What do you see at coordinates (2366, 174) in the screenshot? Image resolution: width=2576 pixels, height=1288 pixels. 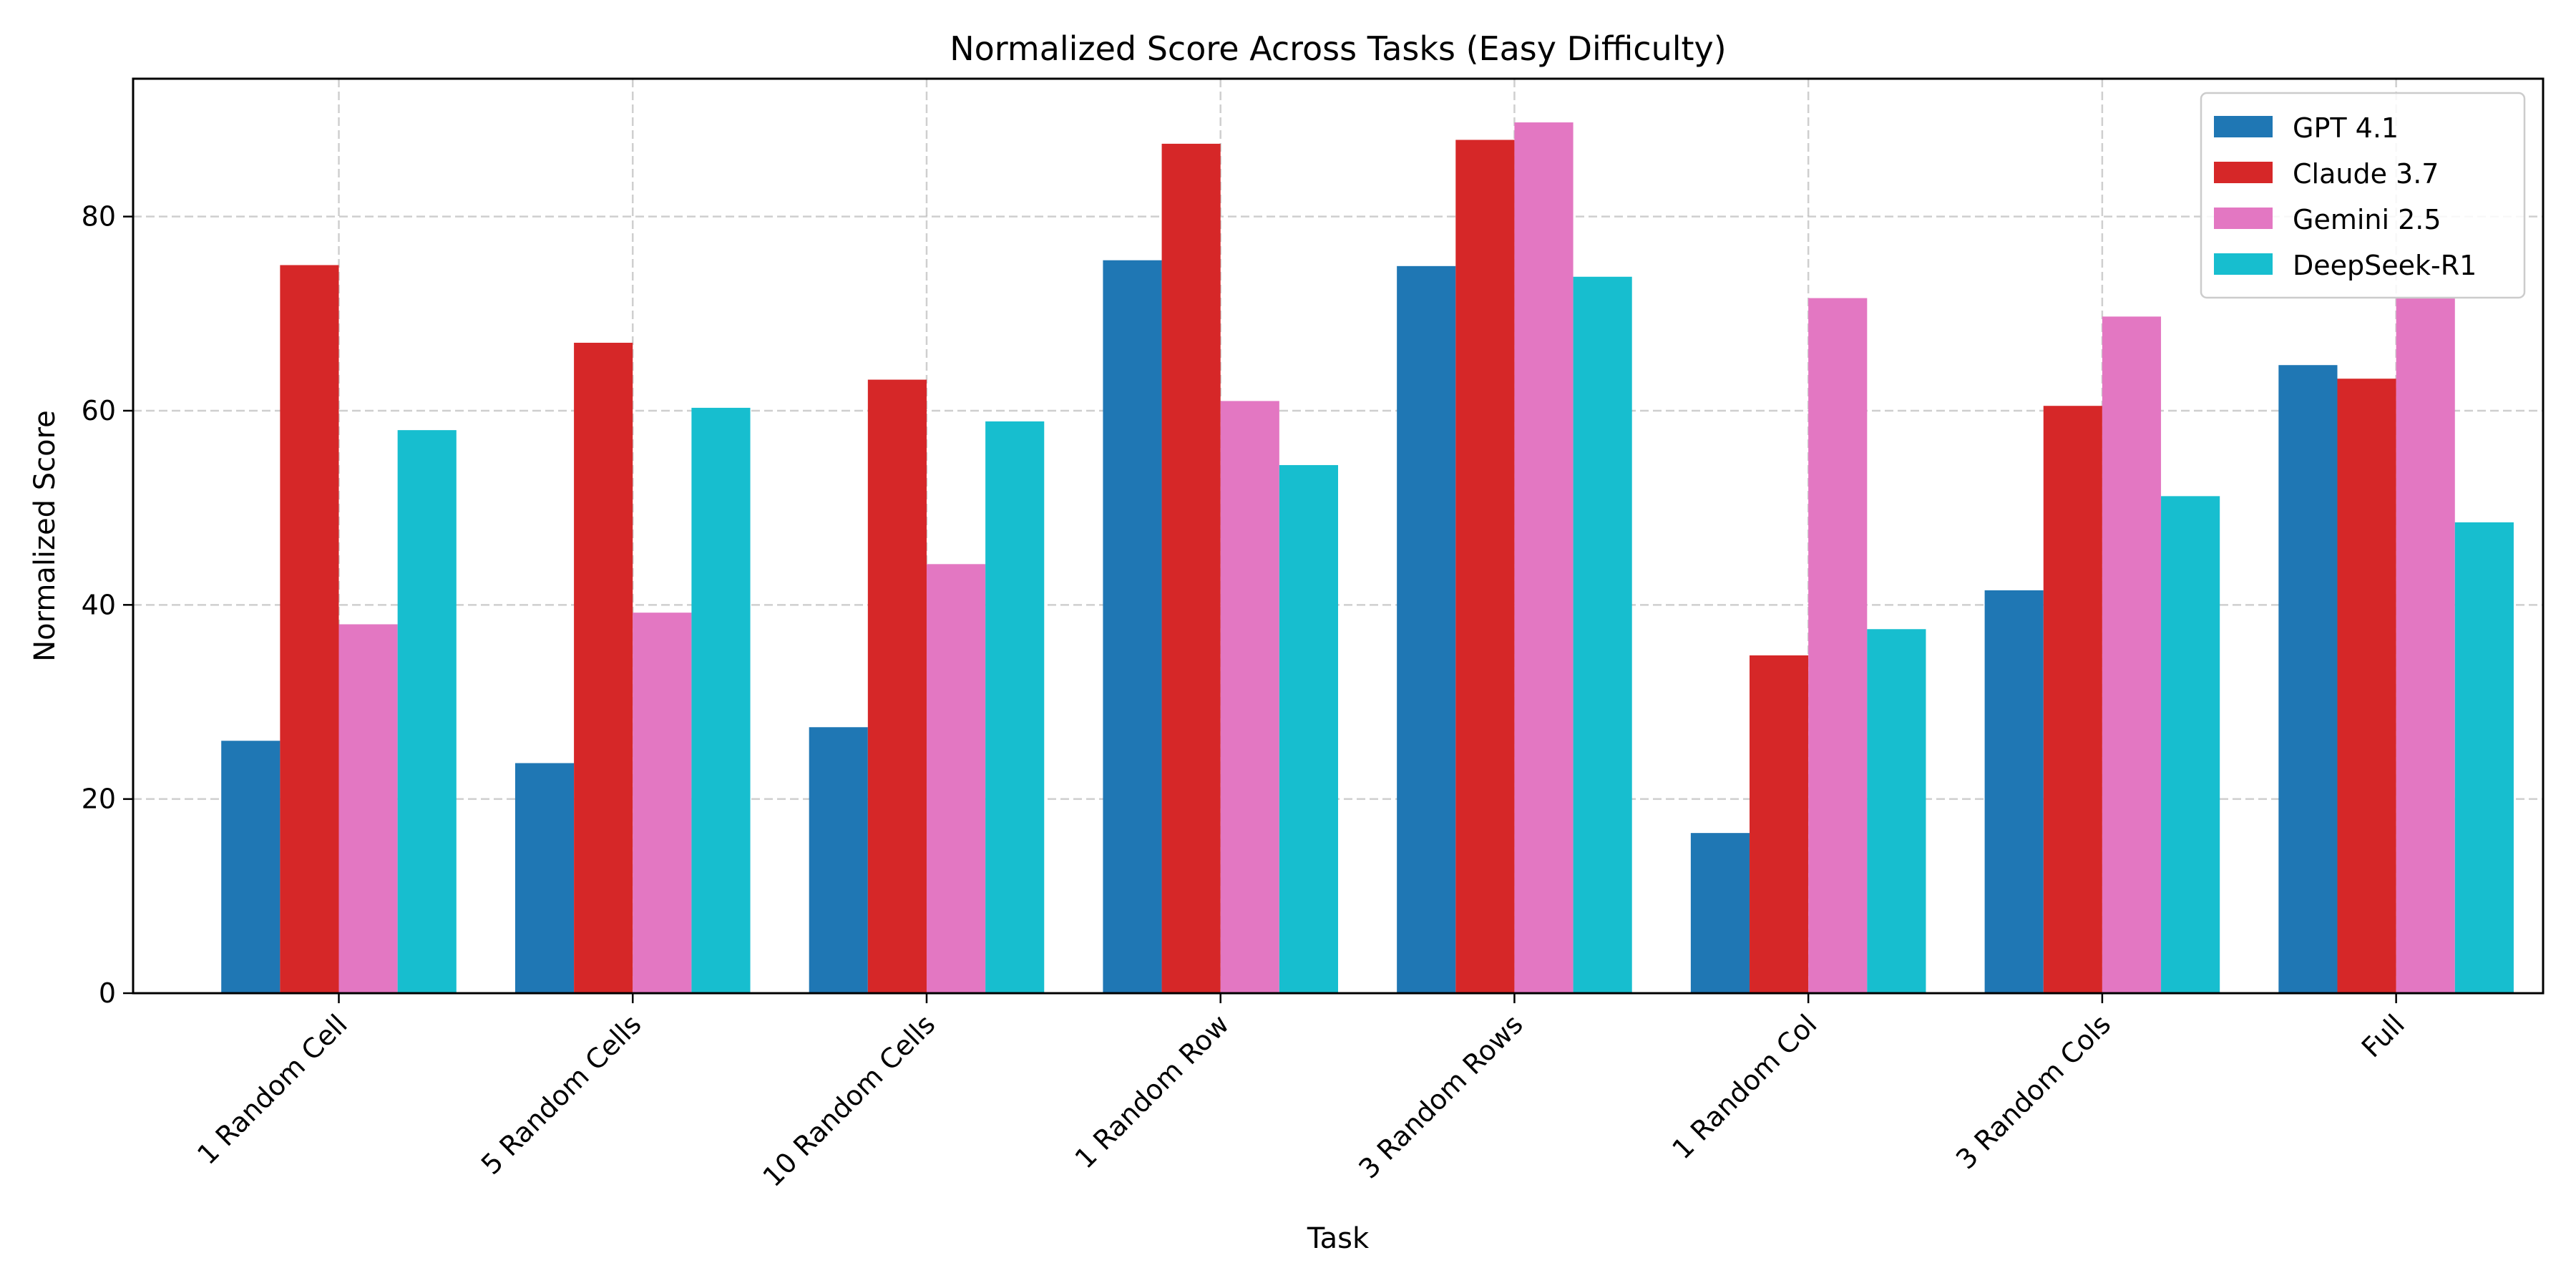 I see `legend-label: Claude 3.7` at bounding box center [2366, 174].